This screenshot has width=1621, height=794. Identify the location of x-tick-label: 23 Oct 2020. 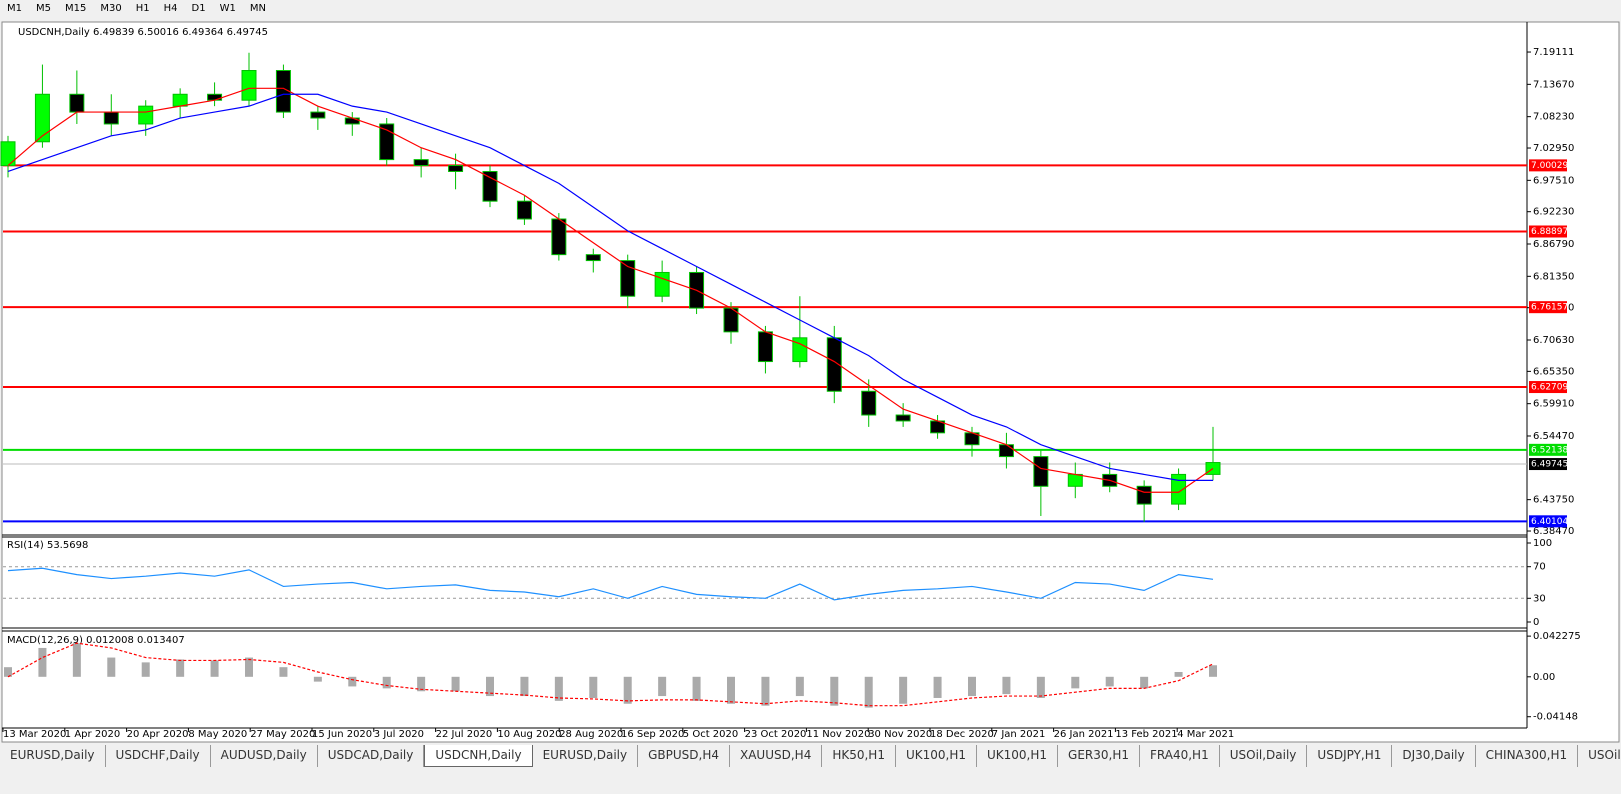
(776, 734).